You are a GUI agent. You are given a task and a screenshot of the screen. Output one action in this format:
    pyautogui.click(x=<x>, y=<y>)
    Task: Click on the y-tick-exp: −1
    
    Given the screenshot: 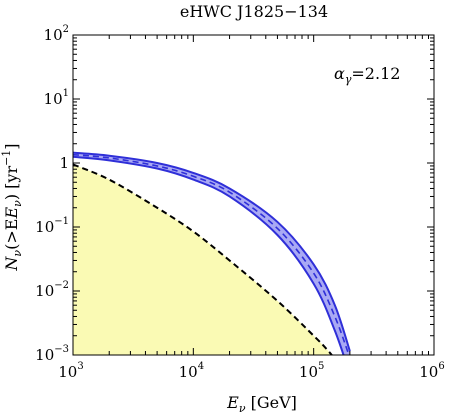 What is the action you would take?
    pyautogui.click(x=61, y=221)
    